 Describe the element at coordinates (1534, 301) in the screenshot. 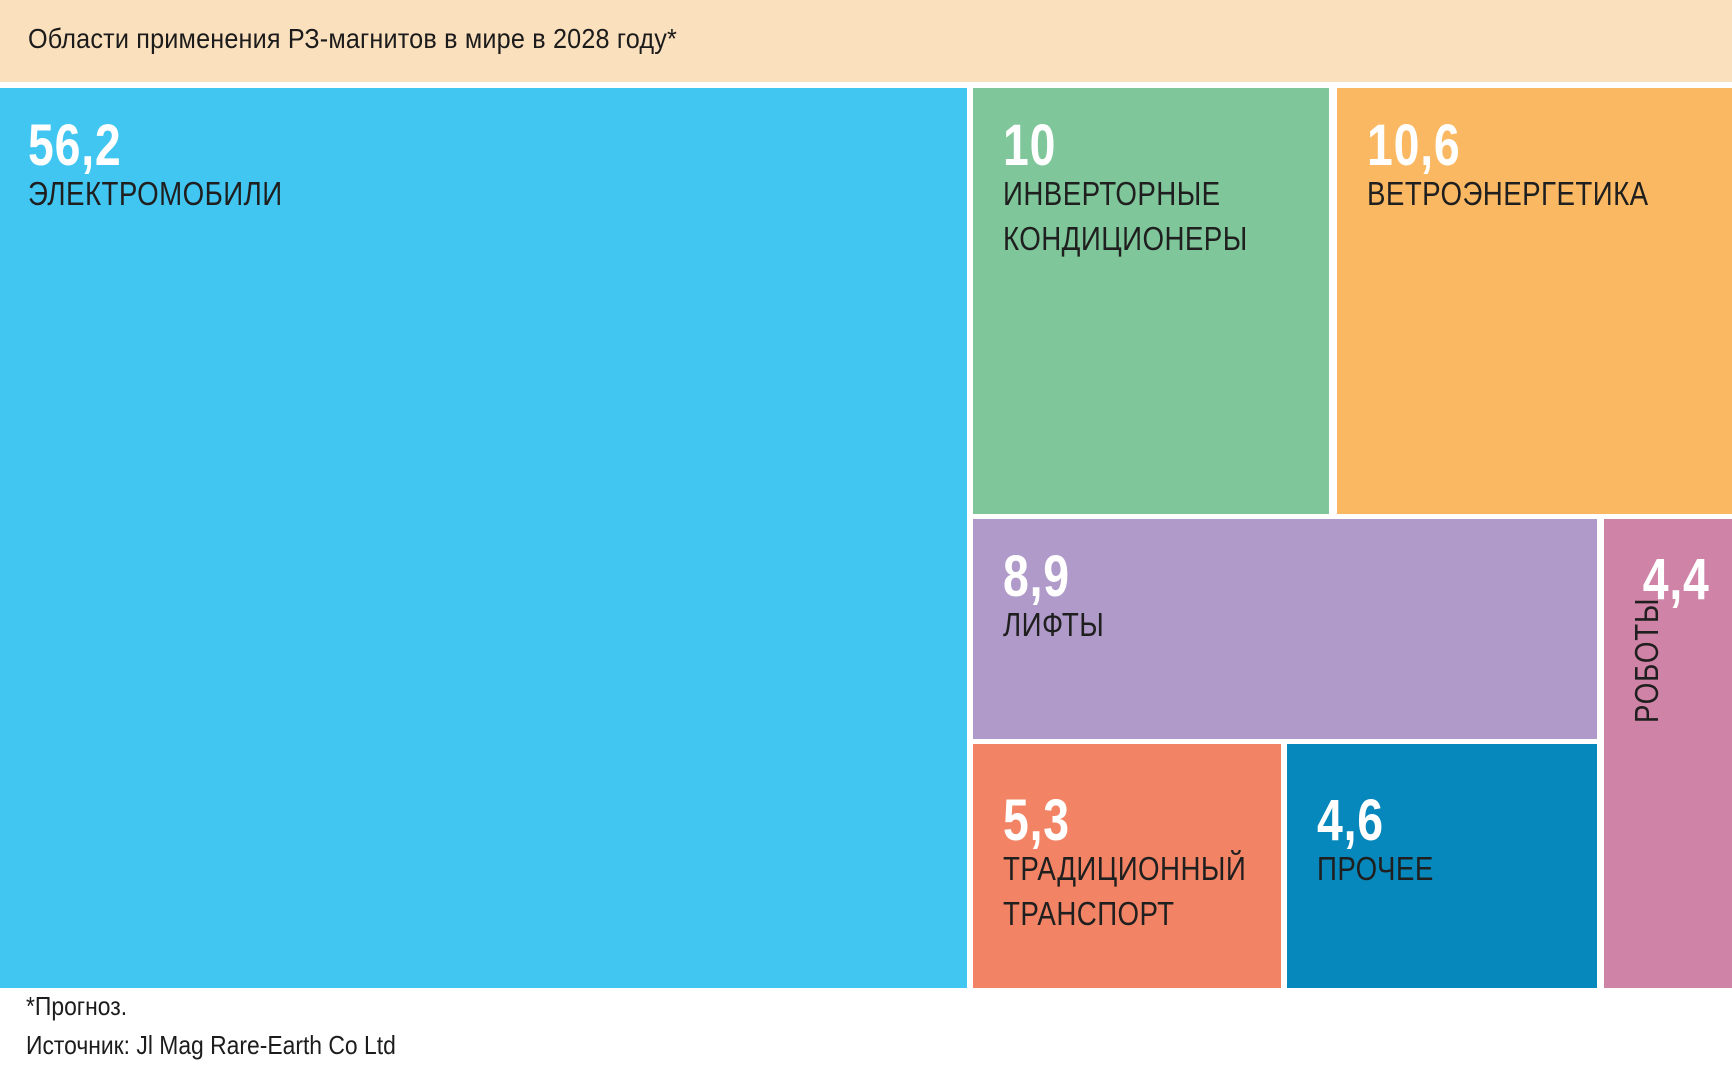

I see `treemap-tile-wind-power: 10,6 ВЕТРОЭНЕРГЕТИКА` at that location.